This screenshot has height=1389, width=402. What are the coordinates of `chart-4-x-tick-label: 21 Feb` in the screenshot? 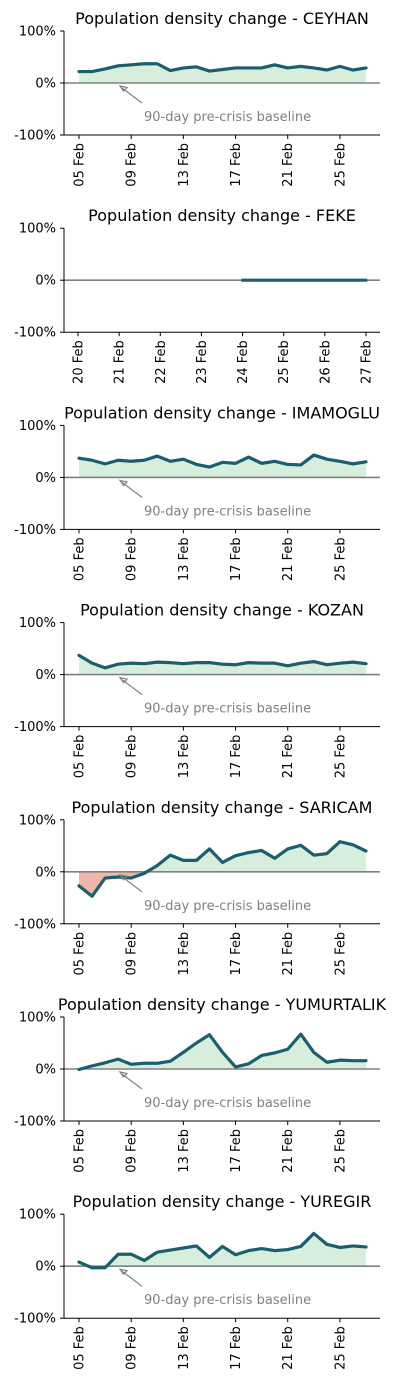 It's located at (288, 757).